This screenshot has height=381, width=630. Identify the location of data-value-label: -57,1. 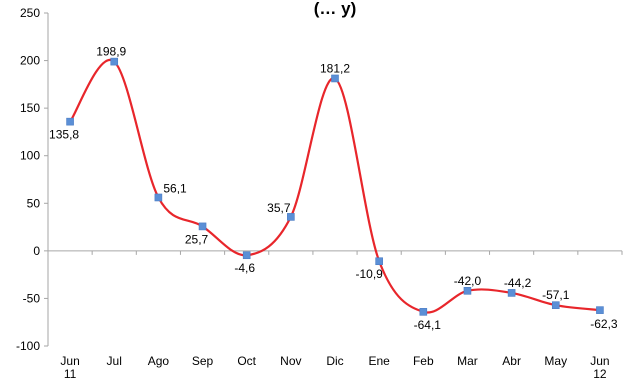
(556, 295).